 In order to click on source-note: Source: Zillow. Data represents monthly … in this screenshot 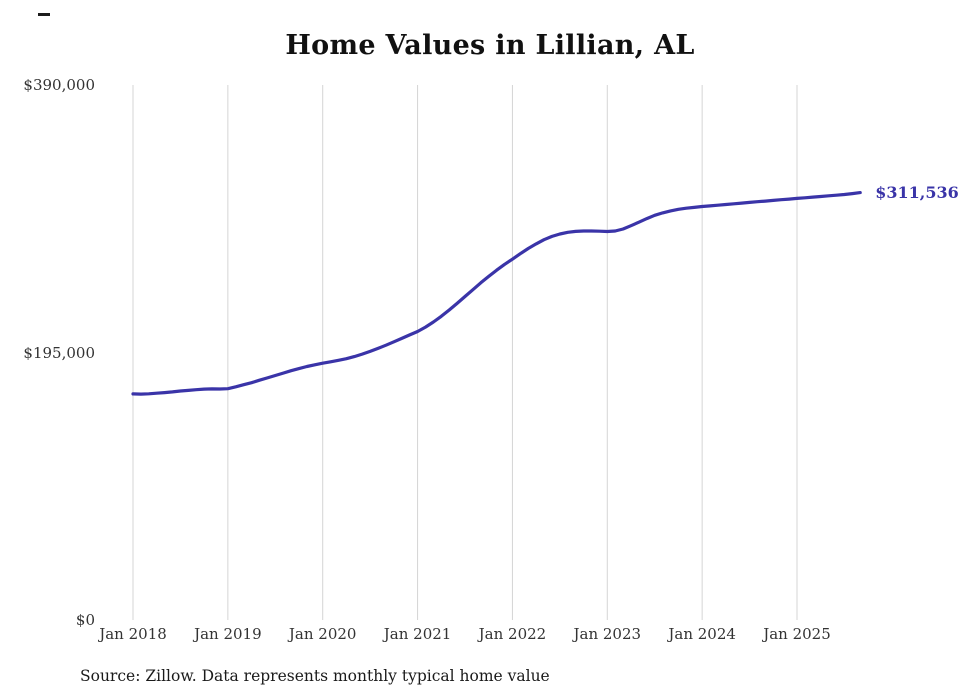, I will do `click(315, 676)`.